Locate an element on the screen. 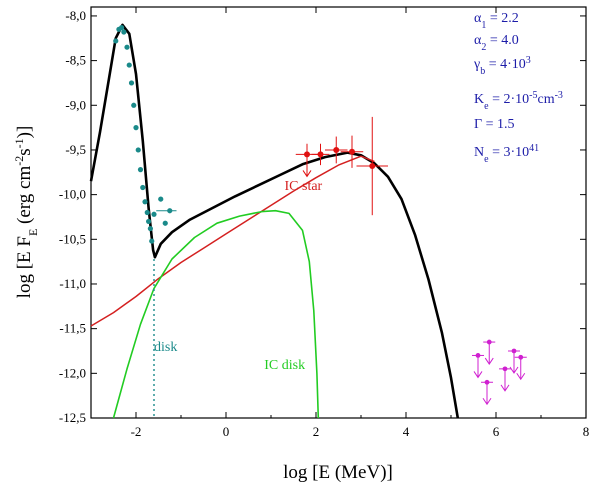 The height and width of the screenshot is (488, 600). y-axis-label: log [E FE (erg cm-2s-1)] is located at coordinates (26, 212).